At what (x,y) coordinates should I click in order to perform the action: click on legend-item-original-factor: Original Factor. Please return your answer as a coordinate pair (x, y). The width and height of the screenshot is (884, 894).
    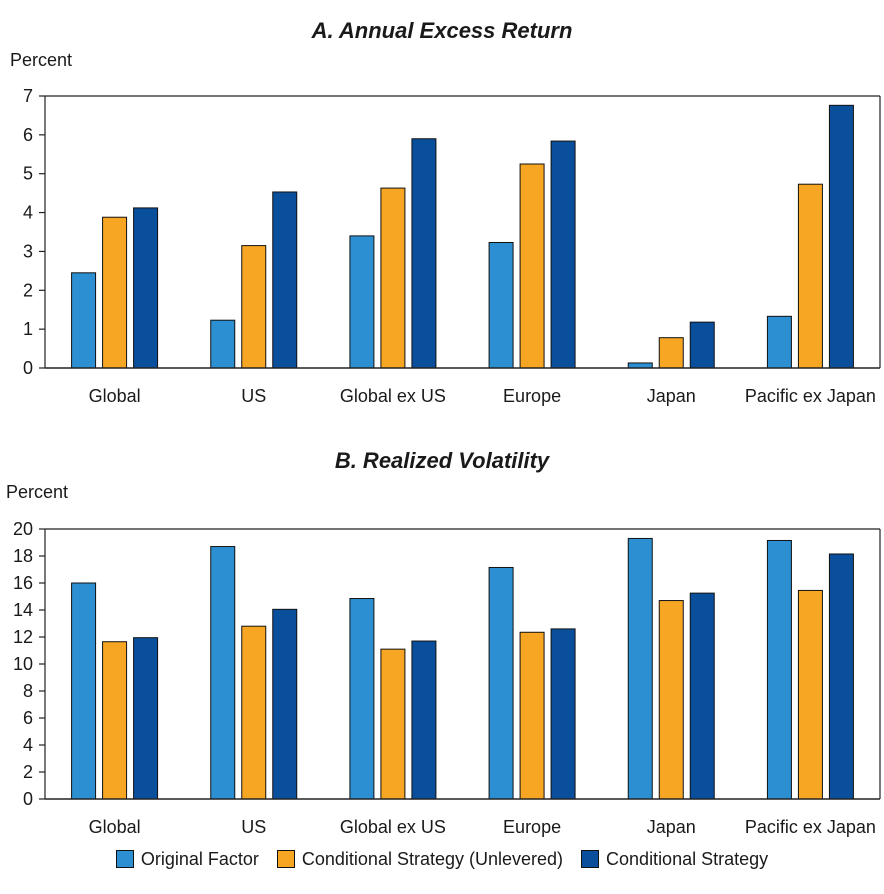
    Looking at the image, I should click on (187, 859).